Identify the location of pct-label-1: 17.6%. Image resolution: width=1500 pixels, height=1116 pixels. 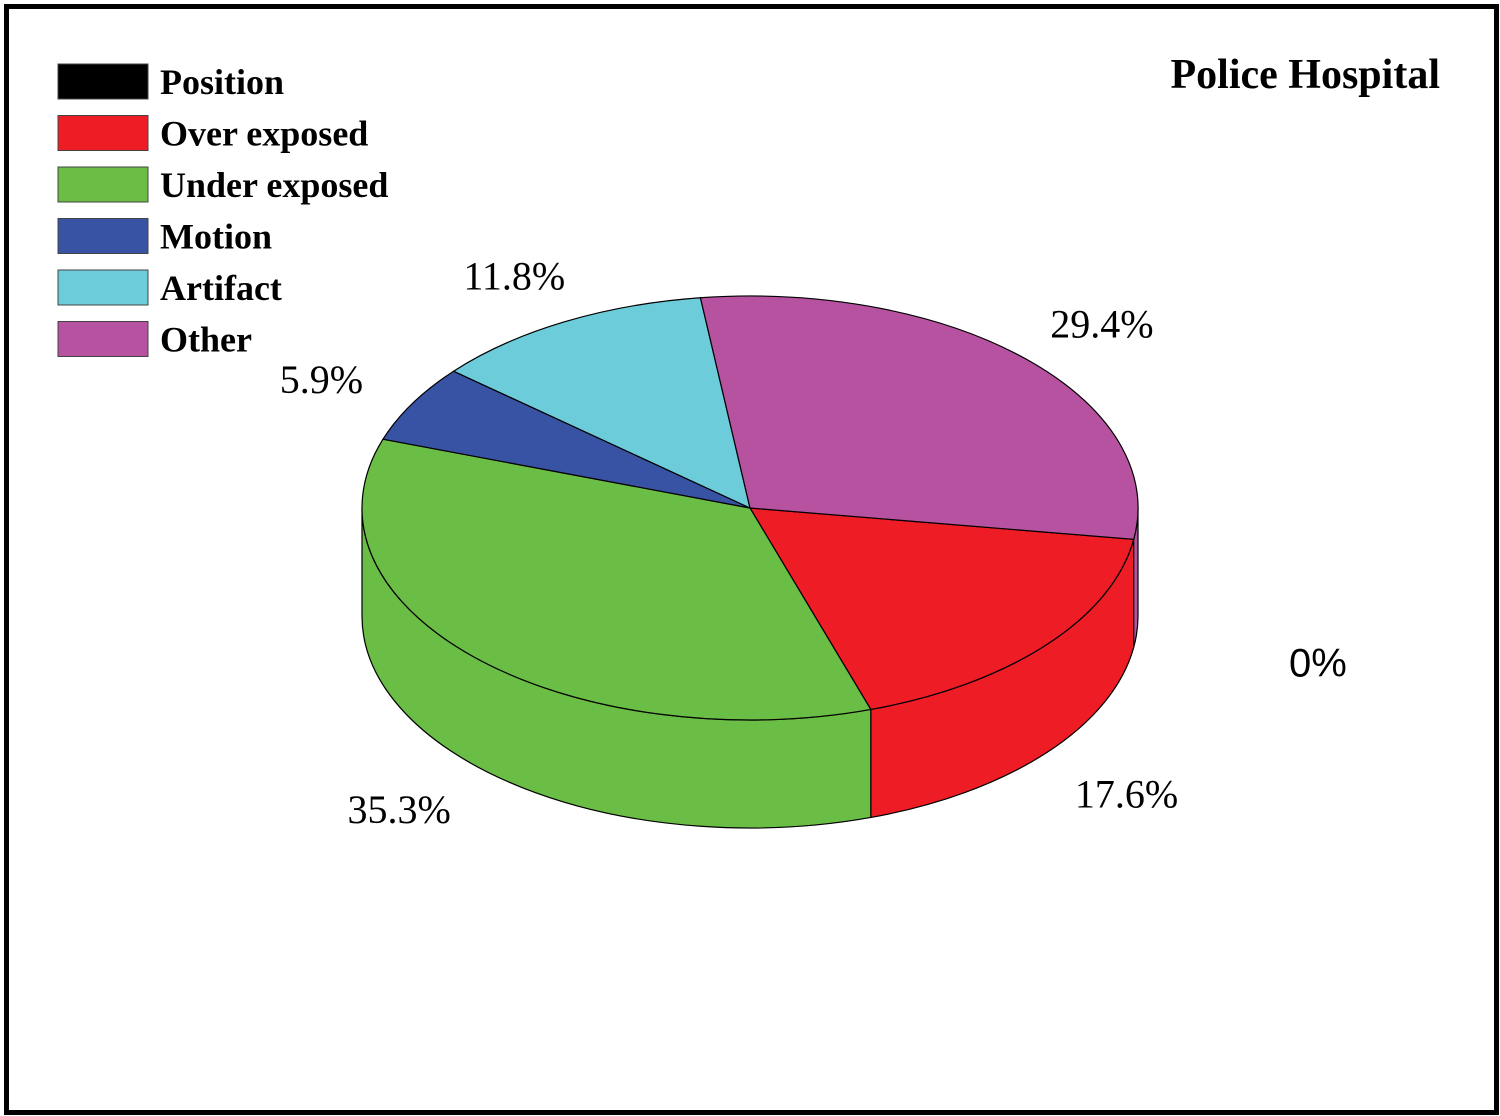
(1126, 794).